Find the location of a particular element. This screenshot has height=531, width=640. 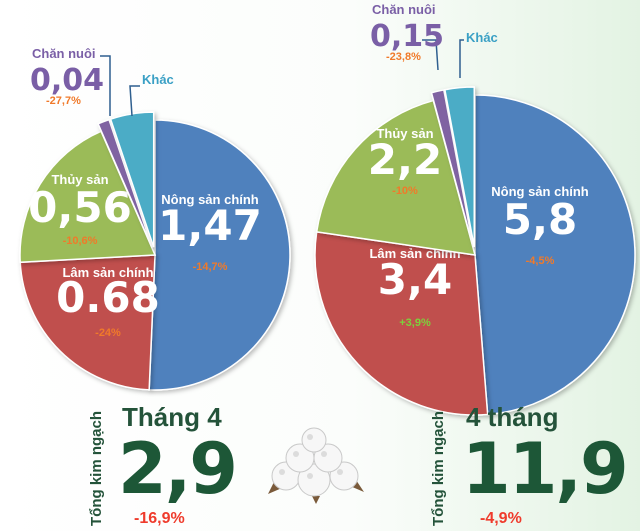

slice-value: 0,15 is located at coordinates (407, 36).